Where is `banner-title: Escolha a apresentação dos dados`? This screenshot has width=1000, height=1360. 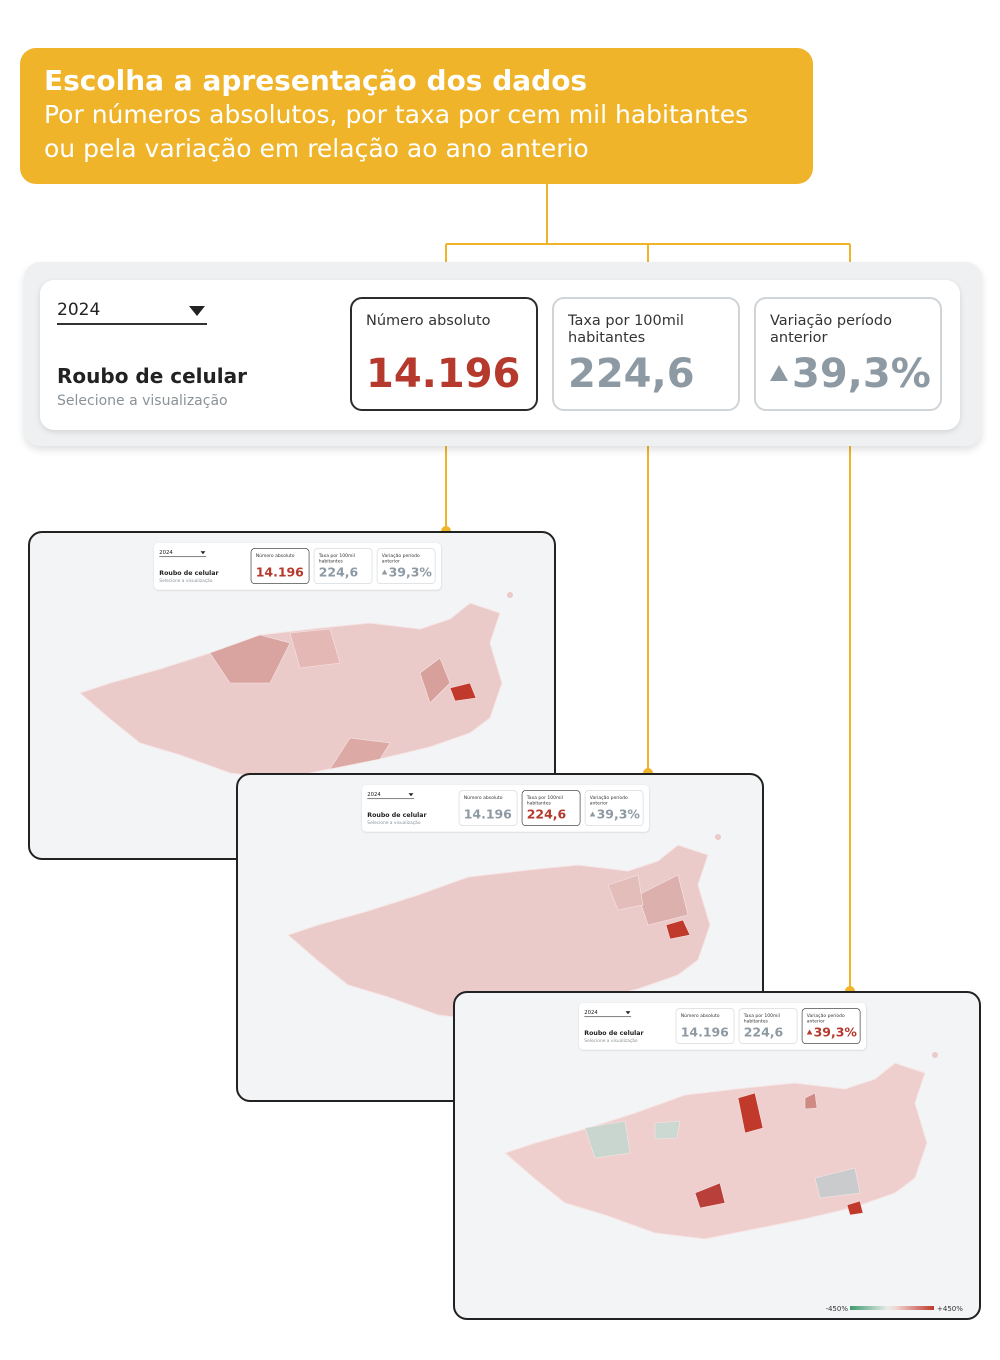 banner-title: Escolha a apresentação dos dados is located at coordinates (316, 80).